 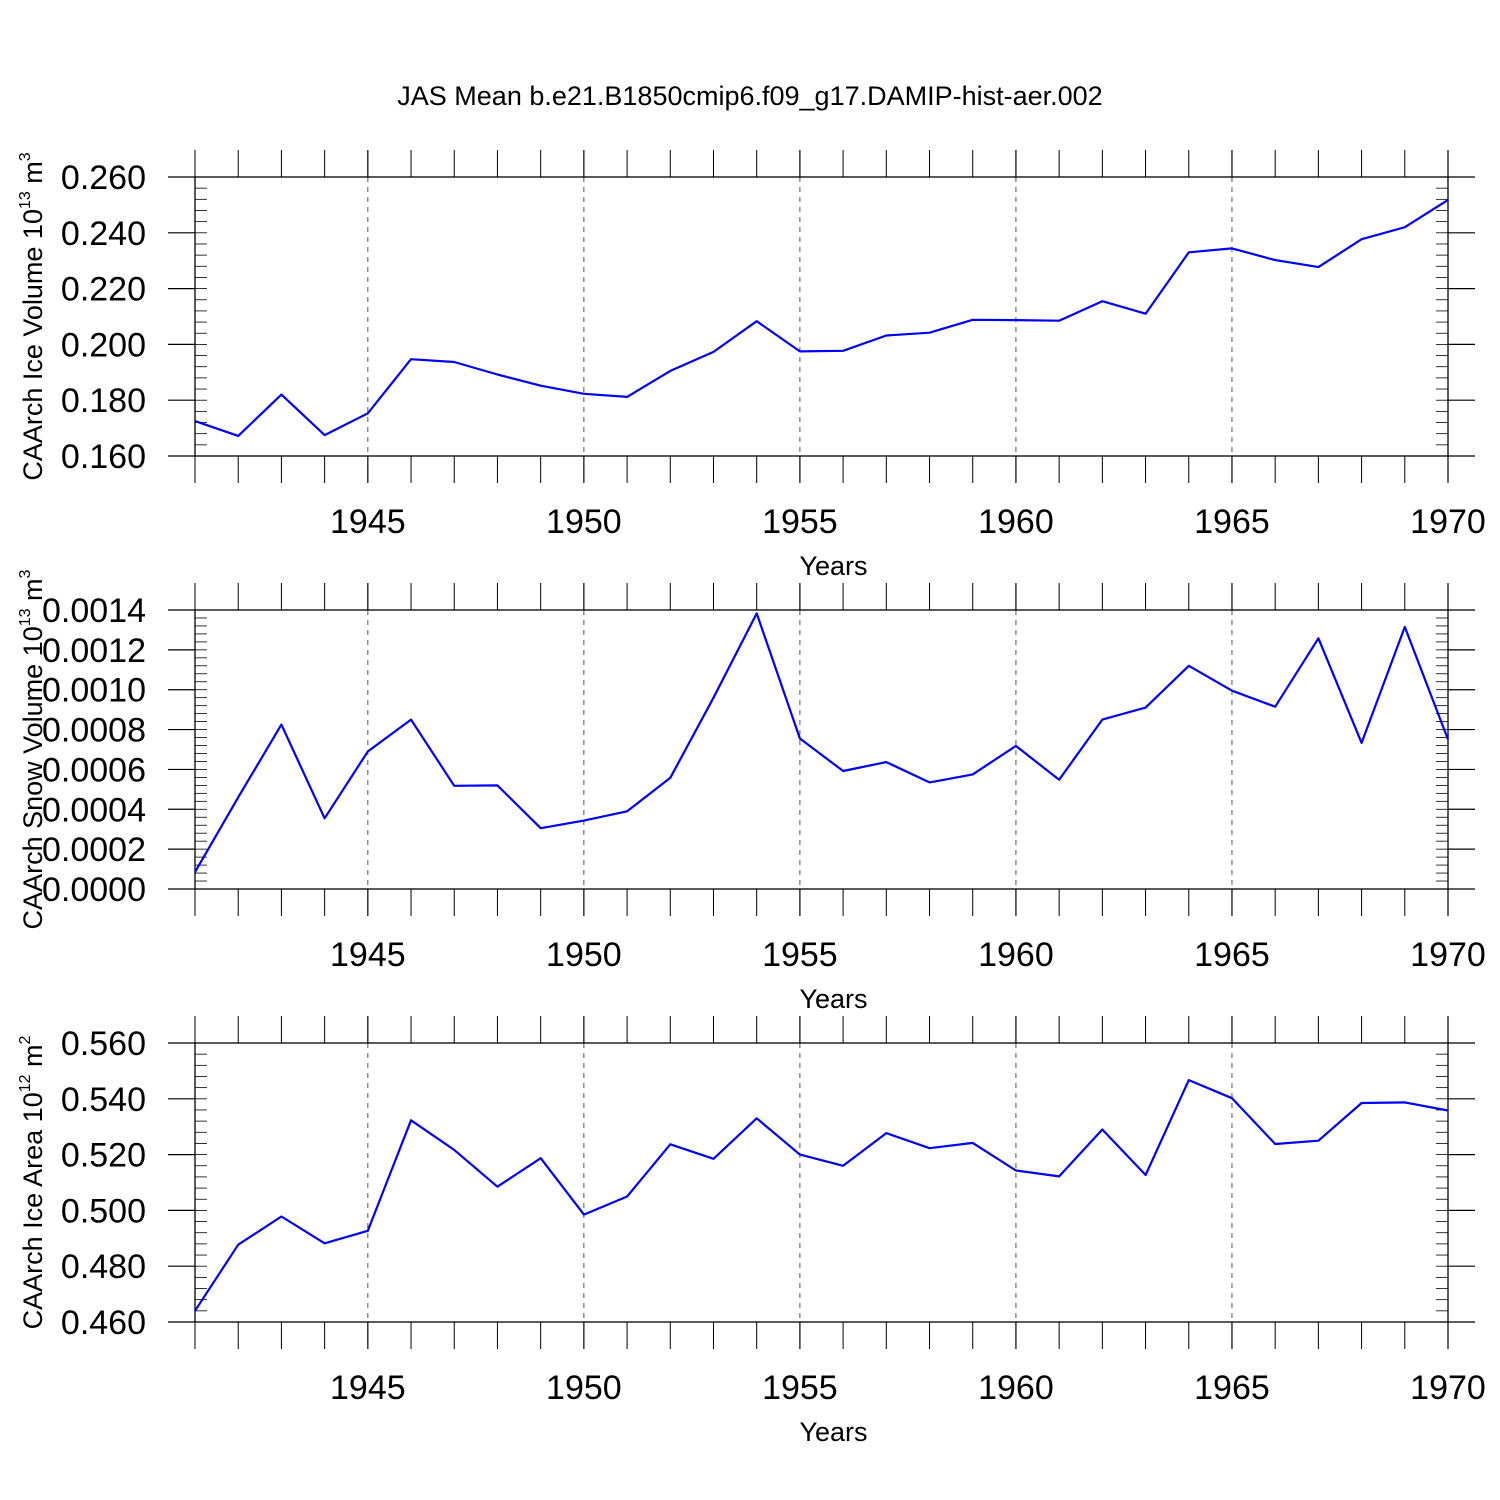 I want to click on y-tick-label: 0.480, so click(x=103, y=1267).